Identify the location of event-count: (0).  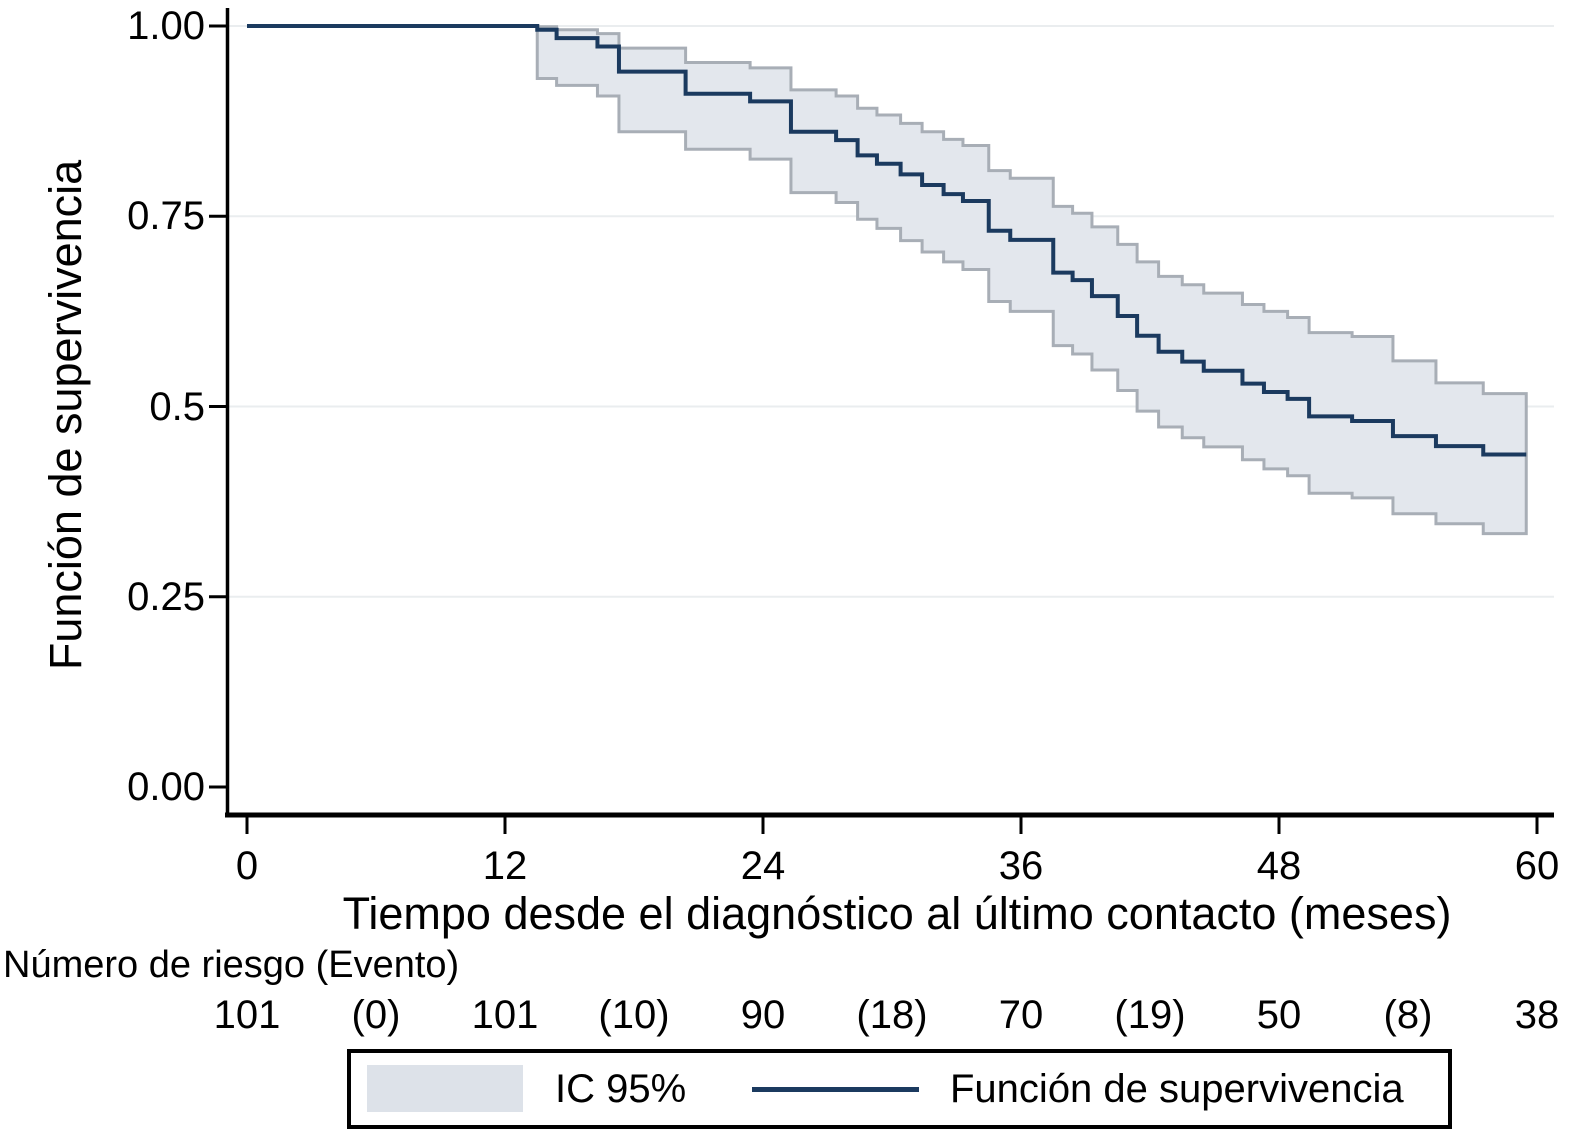
(376, 1015).